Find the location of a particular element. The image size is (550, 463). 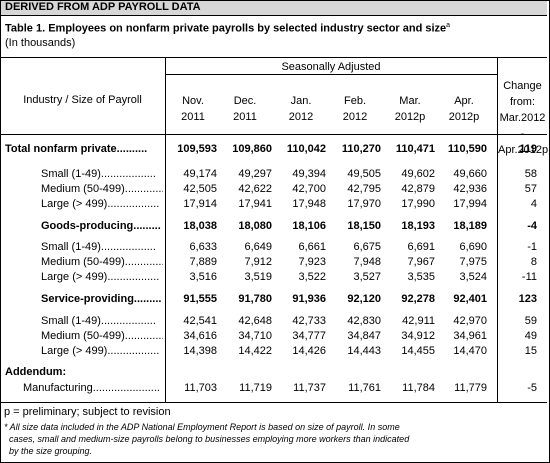

table-top-rule is located at coordinates (274, 57).